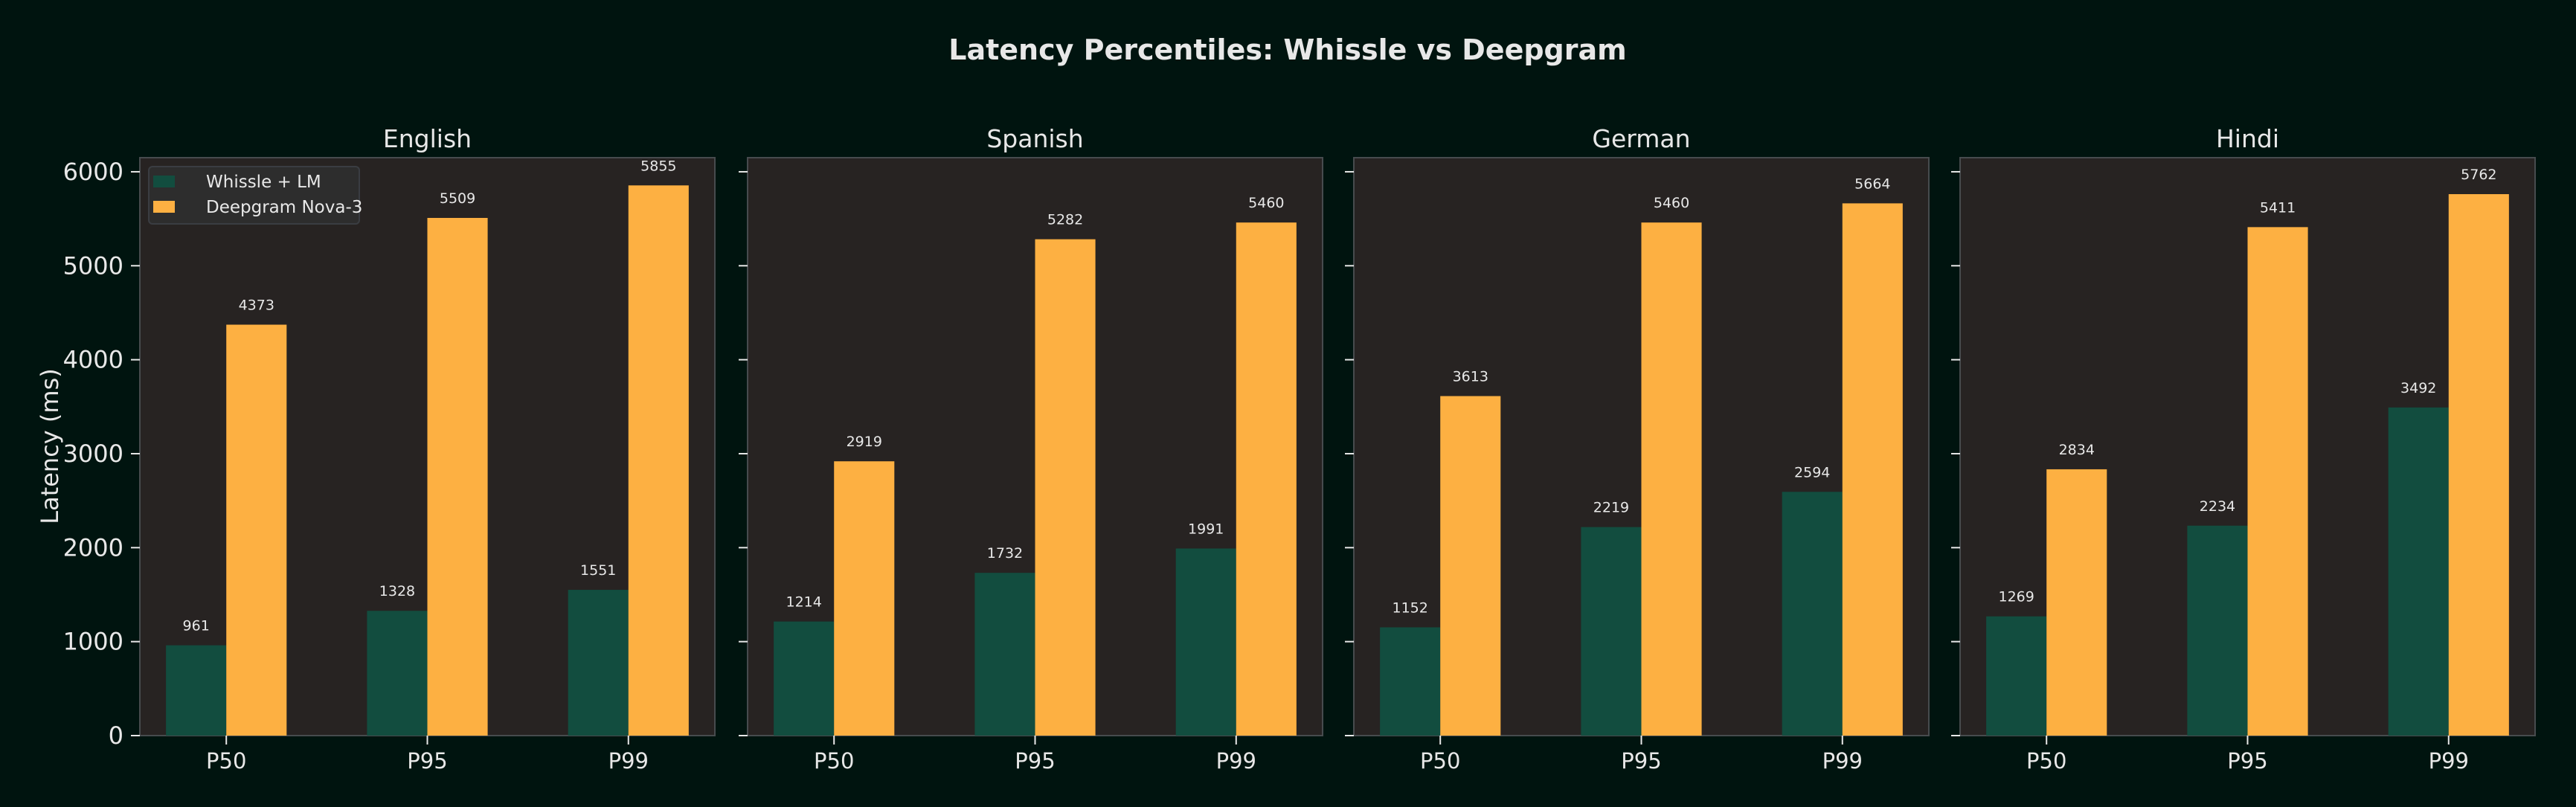  I want to click on panel-title: Hindi, so click(2247, 138).